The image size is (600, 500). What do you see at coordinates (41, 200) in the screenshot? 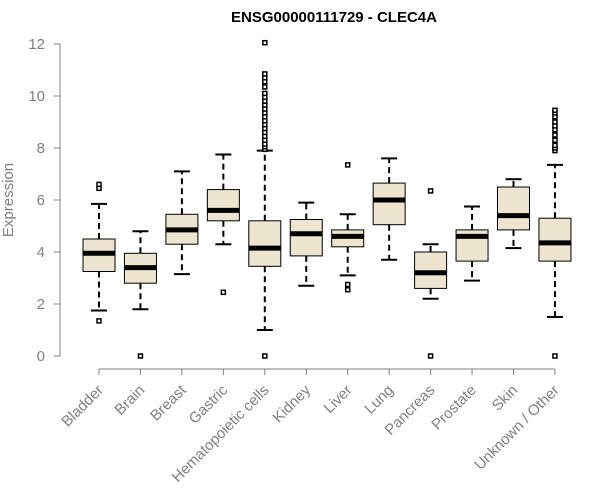
I see `y-tick-label: 6` at bounding box center [41, 200].